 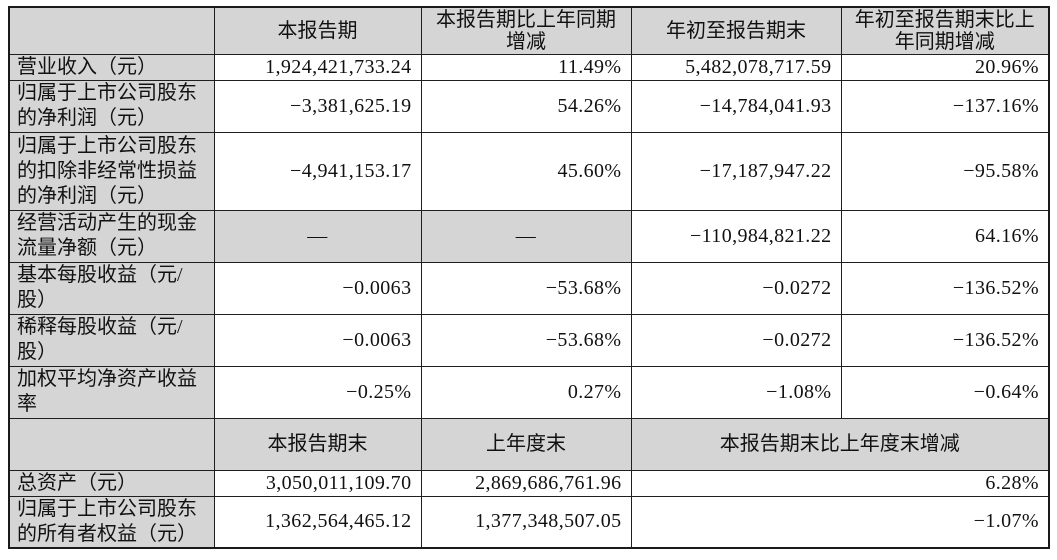 What do you see at coordinates (736, 236) in the screenshot?
I see `value-ytd: −110,984,821.22` at bounding box center [736, 236].